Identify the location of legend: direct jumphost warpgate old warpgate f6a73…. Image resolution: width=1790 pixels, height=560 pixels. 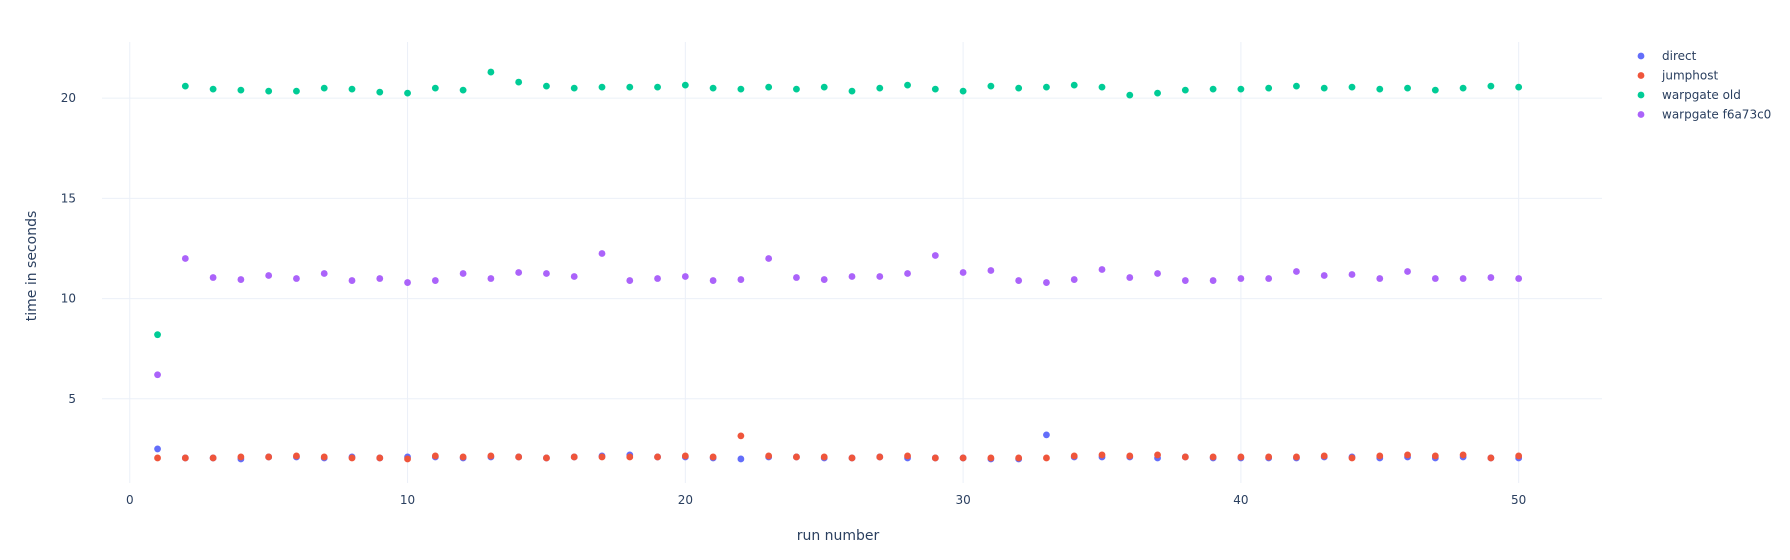
(1704, 85).